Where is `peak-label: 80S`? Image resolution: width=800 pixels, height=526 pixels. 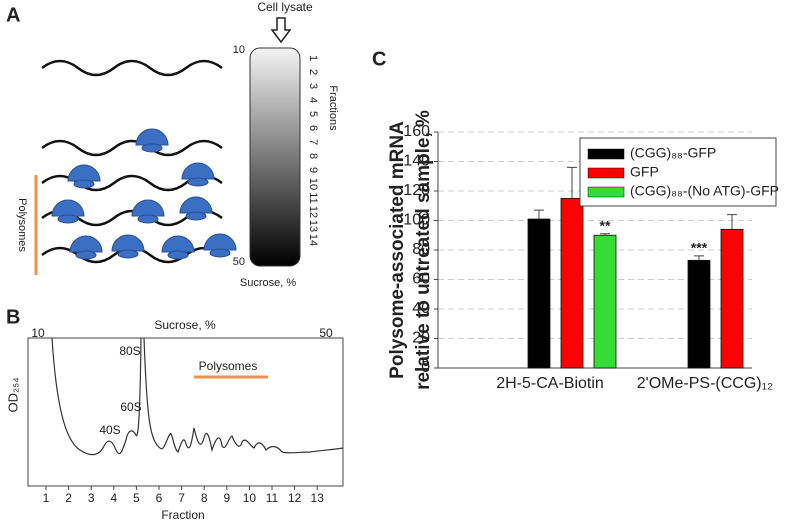 peak-label: 80S is located at coordinates (129, 351).